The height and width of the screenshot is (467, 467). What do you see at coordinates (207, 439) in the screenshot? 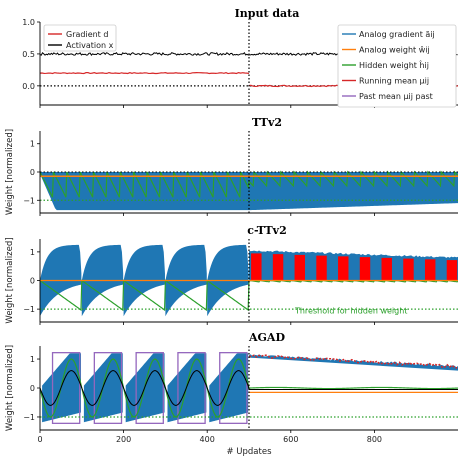
I see `x-tick-label: 400` at bounding box center [207, 439].